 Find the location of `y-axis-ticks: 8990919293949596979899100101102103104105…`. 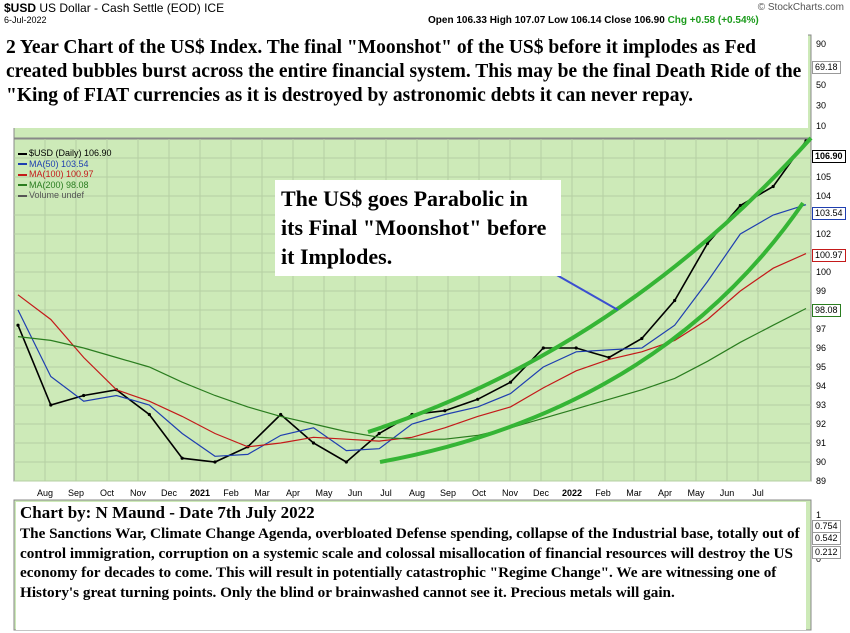

y-axis-ticks: 8990919293949596979899100101102103104105… is located at coordinates (823, 319).